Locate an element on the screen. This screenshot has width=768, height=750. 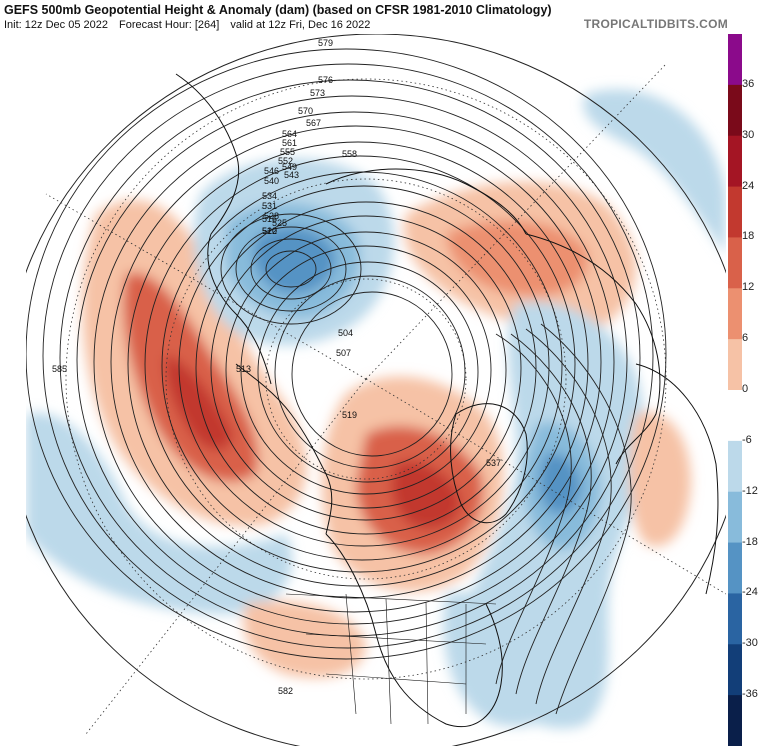
init-time: Init: 12z Dec 05 2022 is located at coordinates (56, 25).